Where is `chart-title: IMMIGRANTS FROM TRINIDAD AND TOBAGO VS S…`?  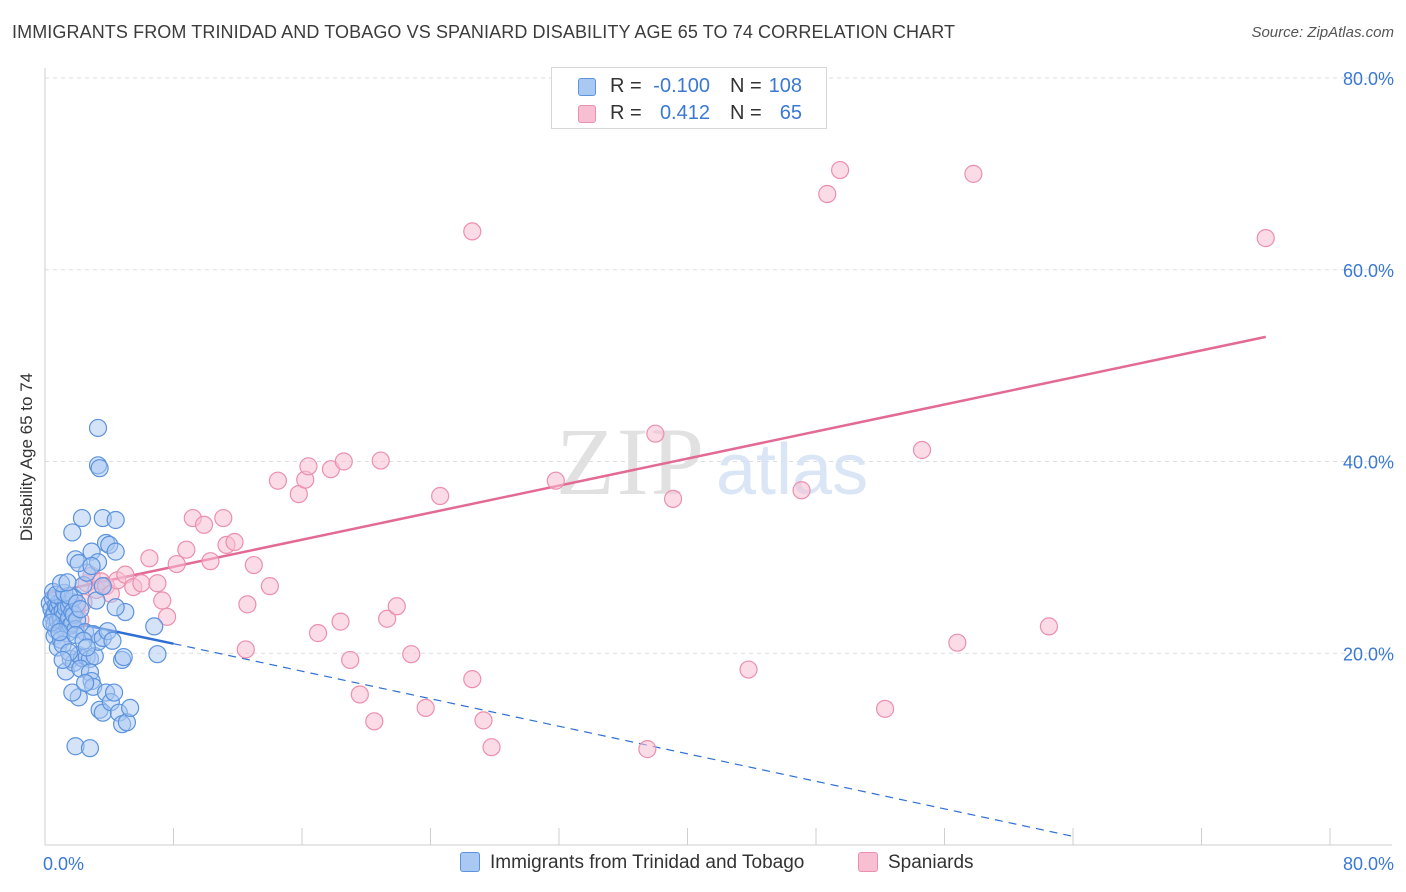
chart-title: IMMIGRANTS FROM TRINIDAD AND TOBAGO VS S… is located at coordinates (484, 32).